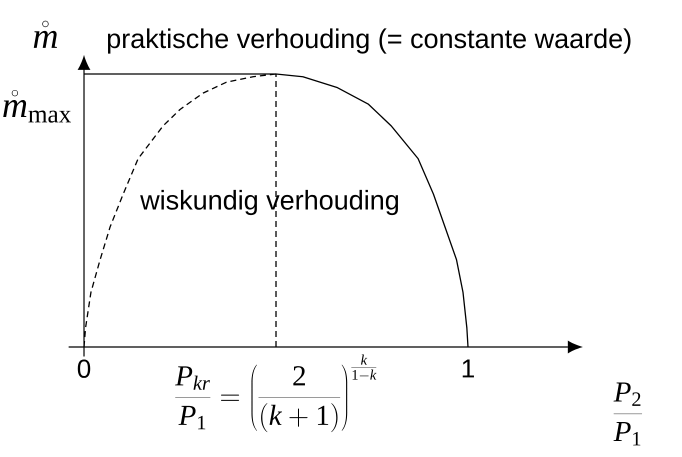 The image size is (682, 457). Describe the element at coordinates (37, 106) in the screenshot. I see `annotation: $\mathring{m}_{\max}$` at that location.